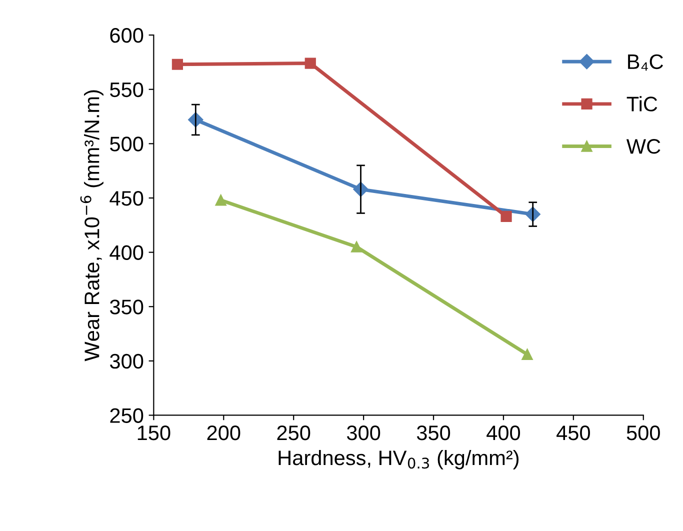 The height and width of the screenshot is (531, 683). I want to click on x-tick-label: 300, so click(363, 433).